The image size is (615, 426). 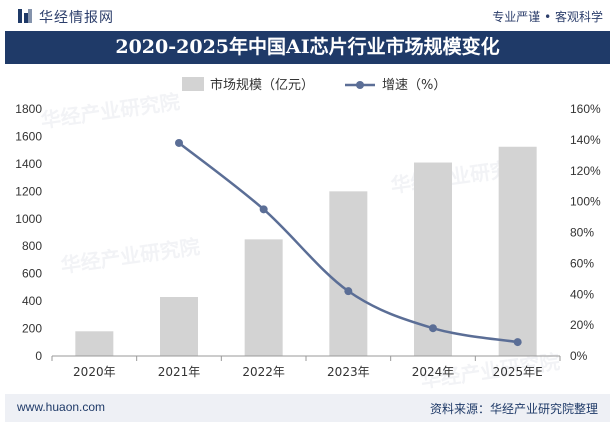 I want to click on slogan: 专业严谨 • 客观科学, so click(x=547, y=17).